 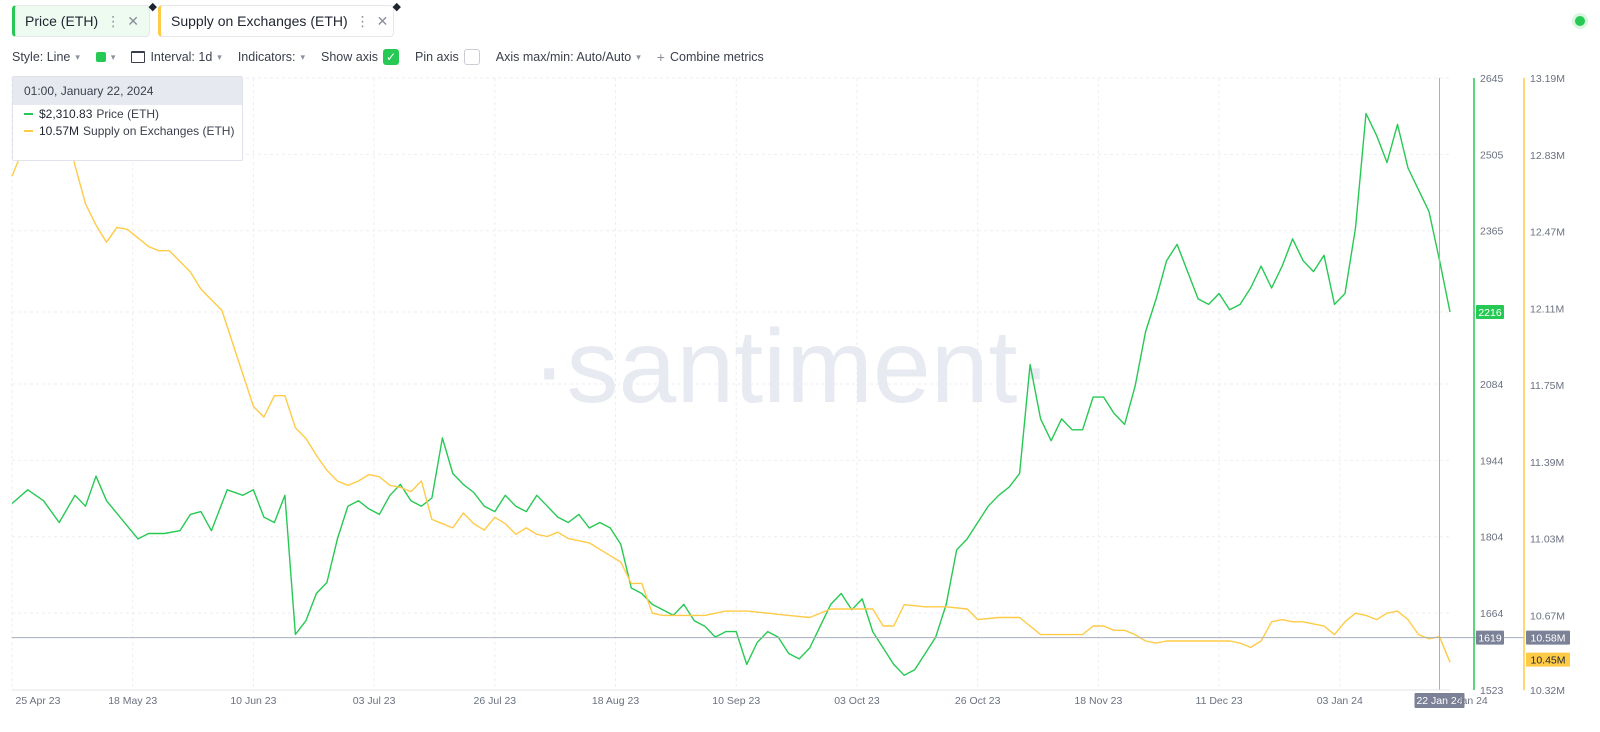 What do you see at coordinates (1547, 233) in the screenshot?
I see `supply-tick-label: 12.47M` at bounding box center [1547, 233].